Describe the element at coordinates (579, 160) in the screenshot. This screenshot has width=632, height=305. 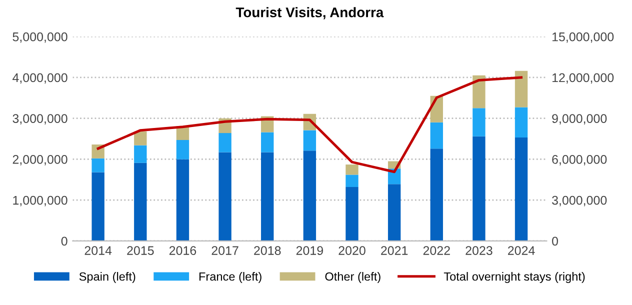
I see `y2-tick-label: 6,000,000` at that location.